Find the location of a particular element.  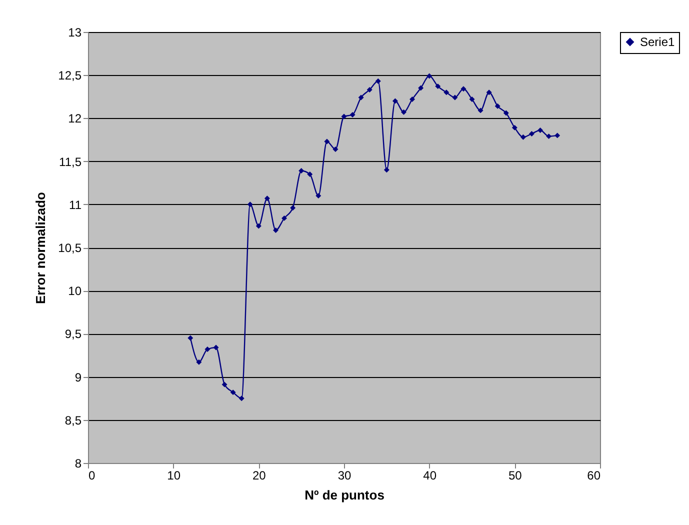

y-tick-label: 11 is located at coordinates (75, 205).